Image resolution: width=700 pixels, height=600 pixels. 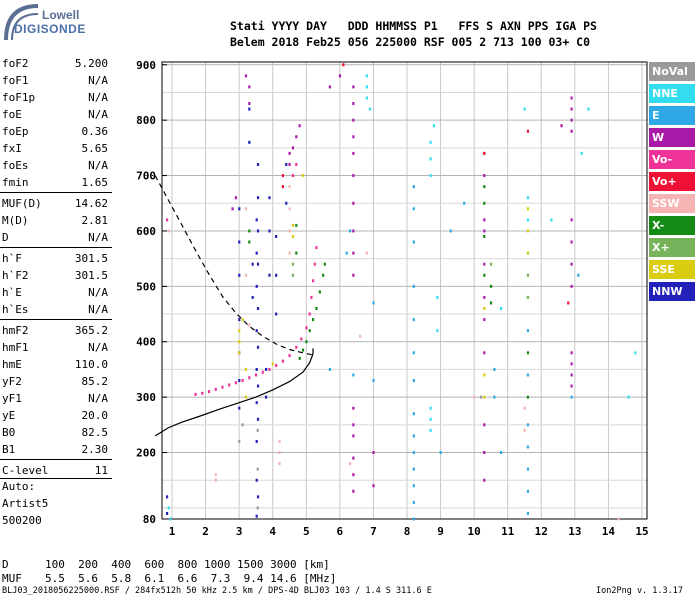 I want to click on artist-label: Artist5, so click(x=25, y=503).